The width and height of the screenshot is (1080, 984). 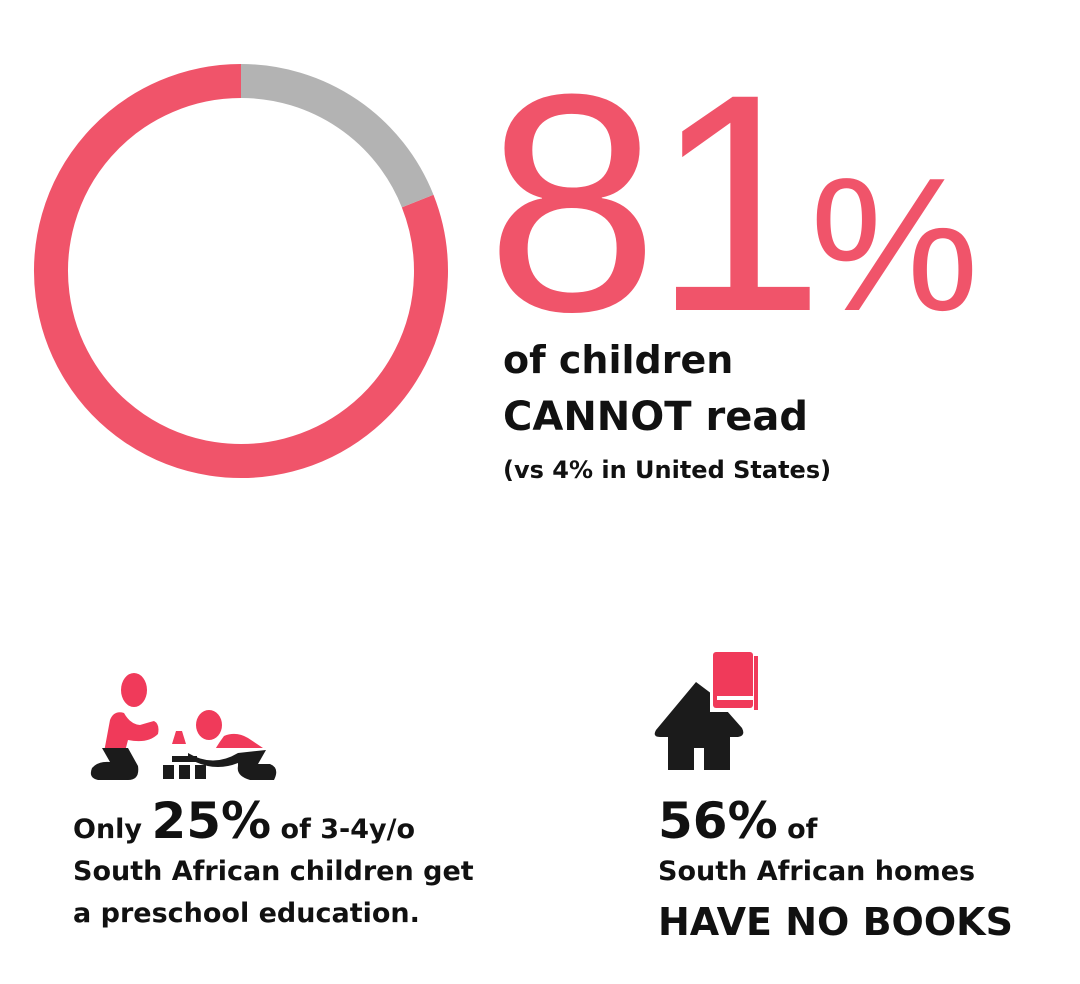 I want to click on preschool-line3: a preschool education., so click(x=246, y=913).